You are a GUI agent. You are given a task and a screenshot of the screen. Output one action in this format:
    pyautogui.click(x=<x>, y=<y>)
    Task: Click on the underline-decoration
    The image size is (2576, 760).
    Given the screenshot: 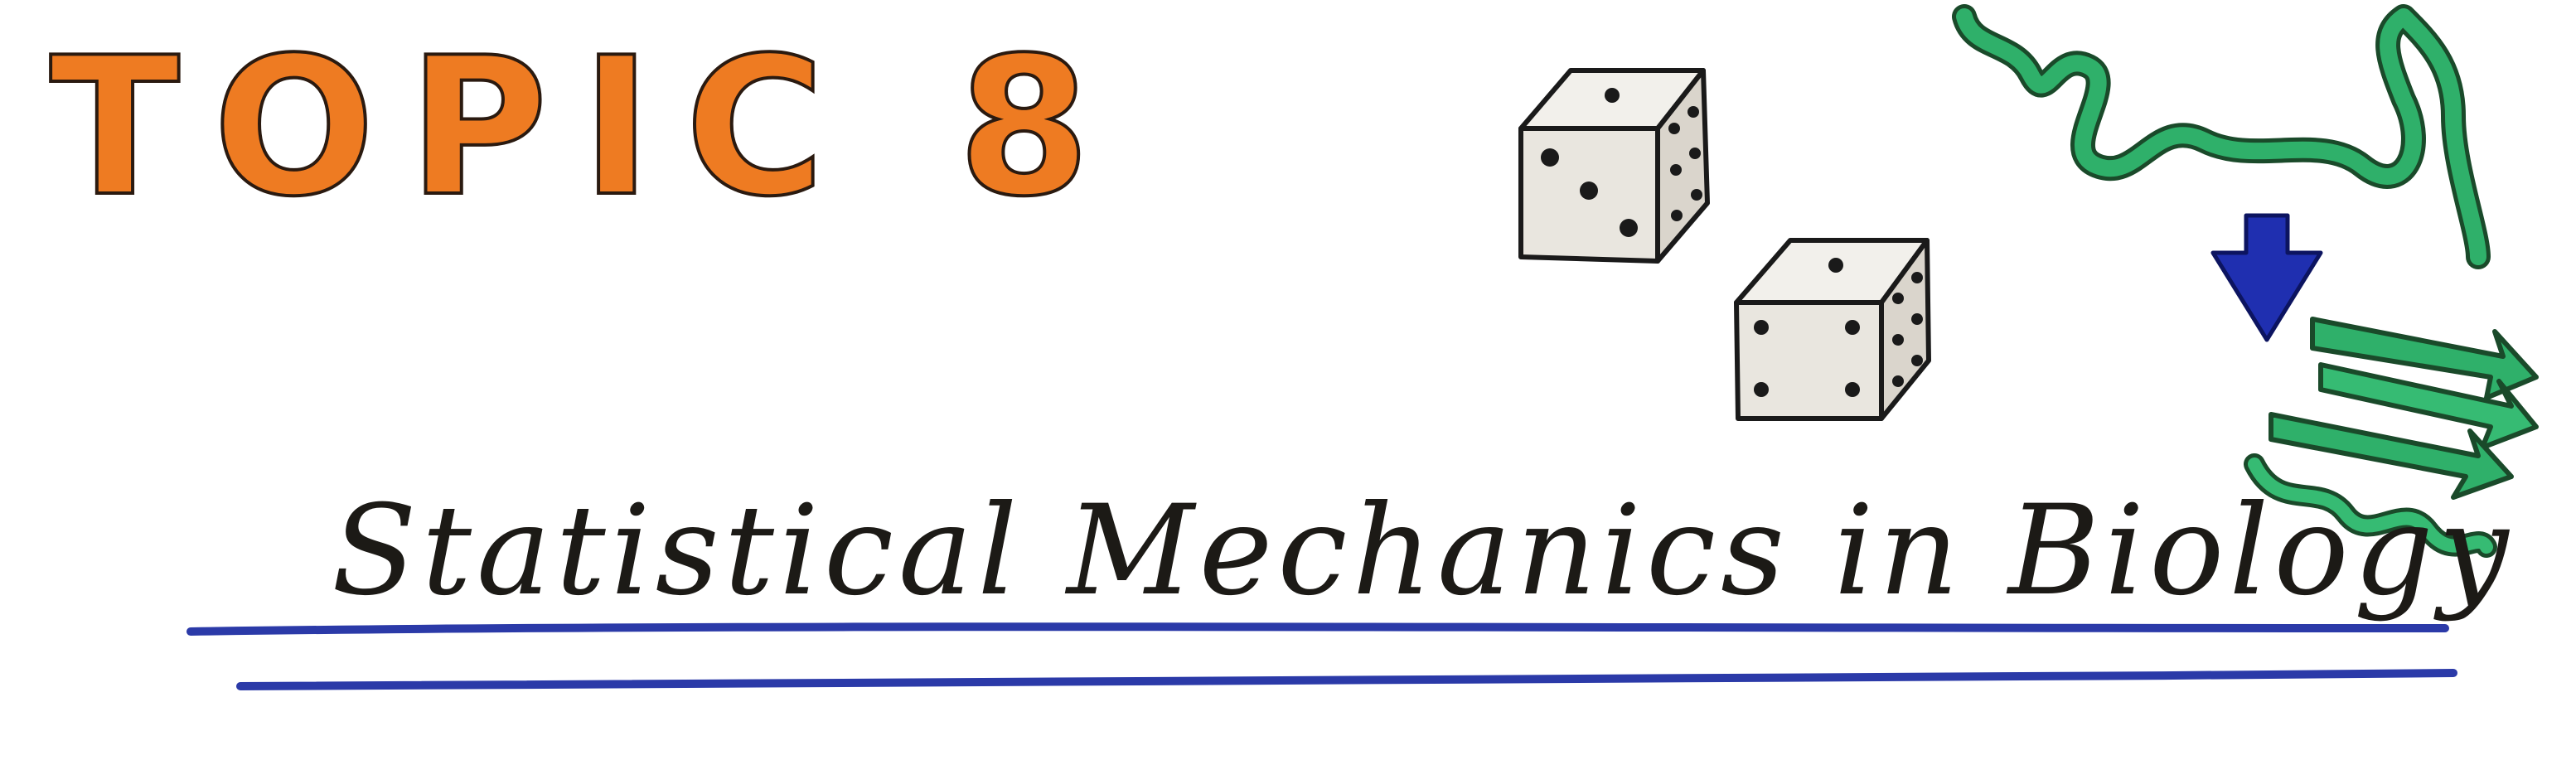 What is the action you would take?
    pyautogui.click(x=1321, y=656)
    